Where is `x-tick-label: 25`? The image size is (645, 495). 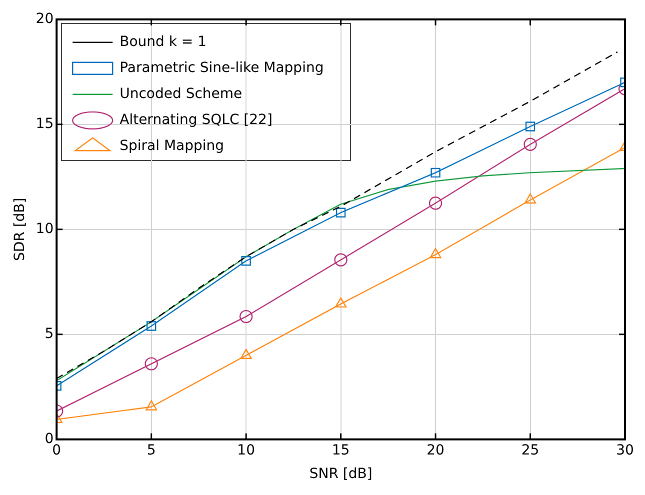
x-tick-label: 25 is located at coordinates (530, 450).